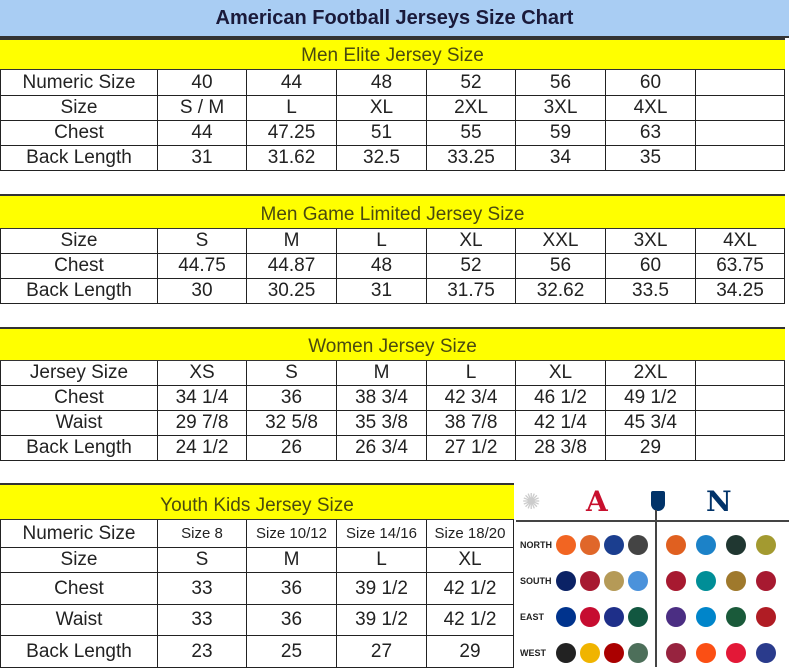 The width and height of the screenshot is (789, 668). Describe the element at coordinates (652, 576) in the screenshot. I see `nfl-logos-panel: ✺ A N NORTH SOUTH EAST WEST` at that location.